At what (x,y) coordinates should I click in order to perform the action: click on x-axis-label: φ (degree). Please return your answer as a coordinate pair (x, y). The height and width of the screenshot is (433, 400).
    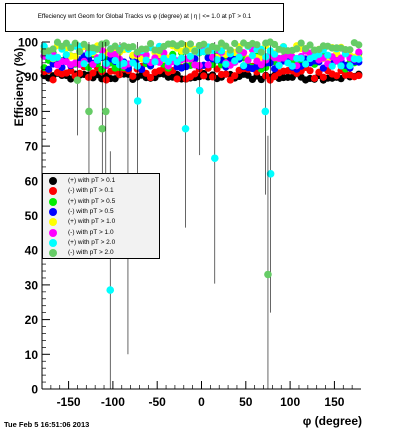
    Looking at the image, I should click on (332, 421).